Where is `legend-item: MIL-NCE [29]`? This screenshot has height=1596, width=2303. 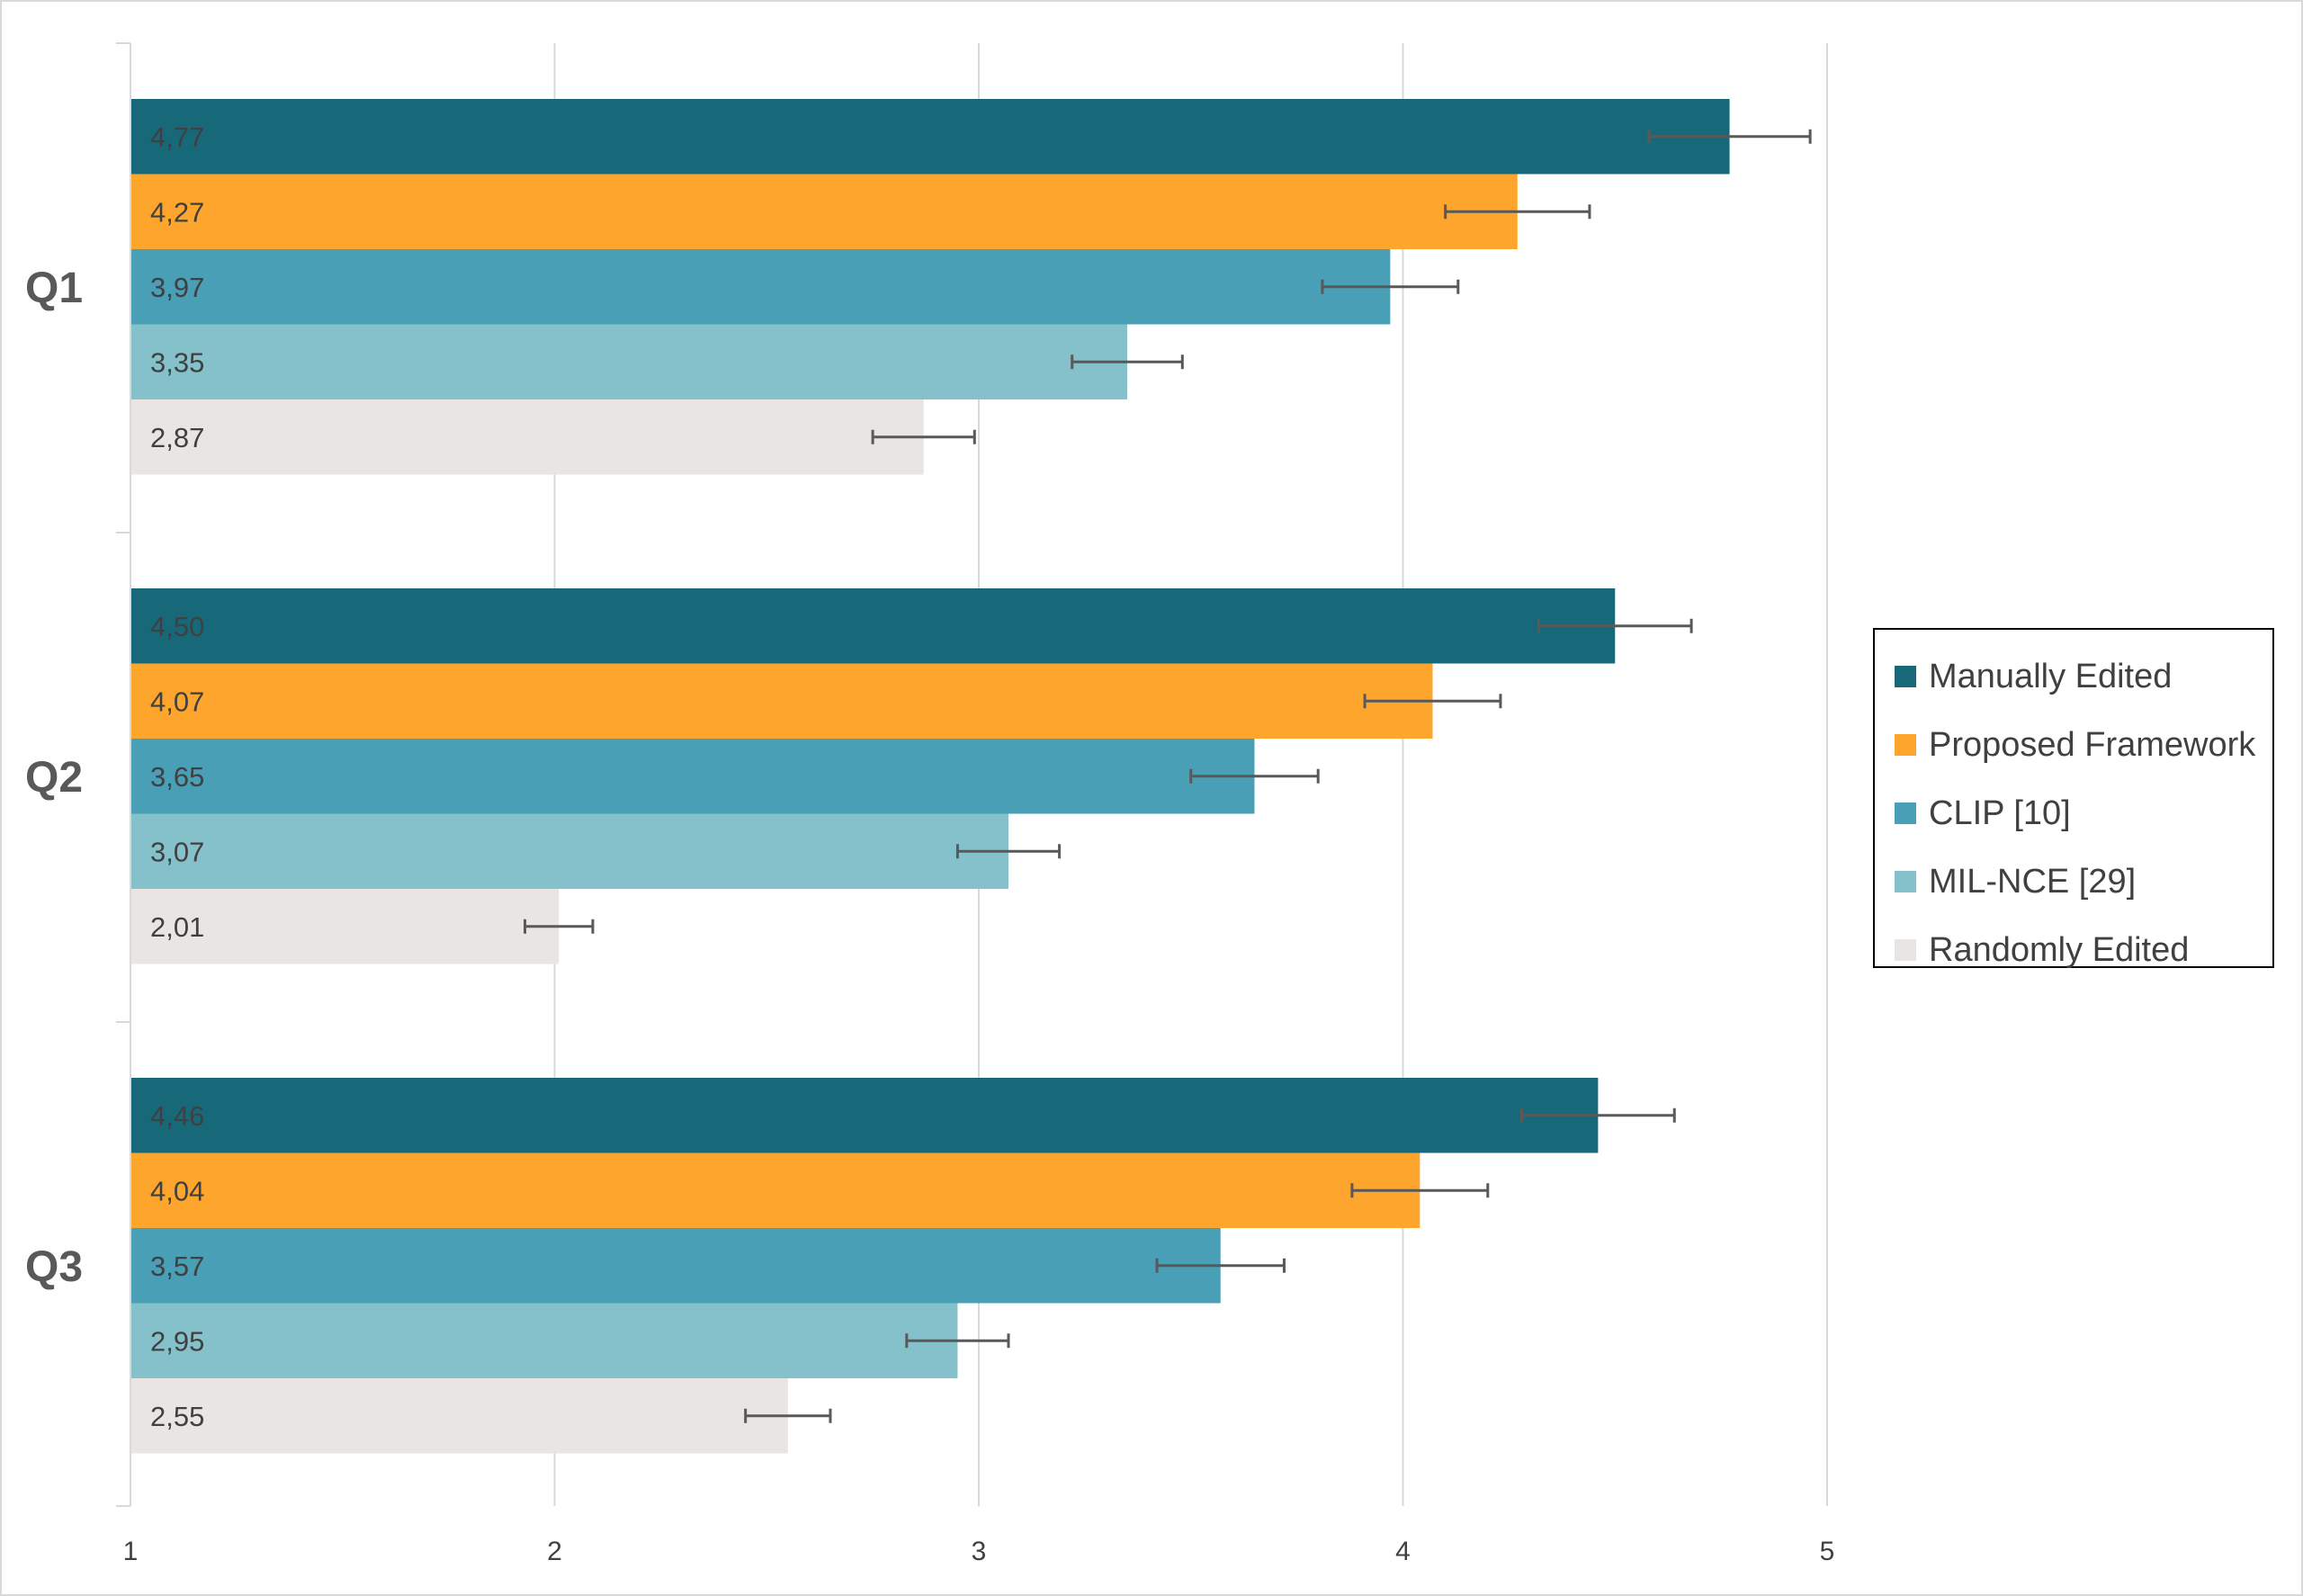 legend-item: MIL-NCE [29] is located at coordinates (2084, 881).